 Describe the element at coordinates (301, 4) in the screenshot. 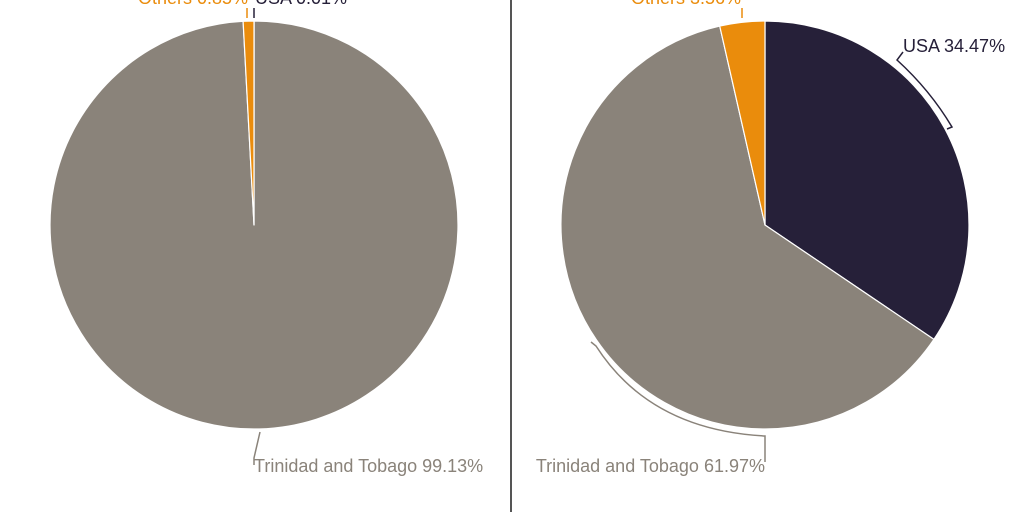

I see `slice-label-usa: USA 0.01%` at that location.